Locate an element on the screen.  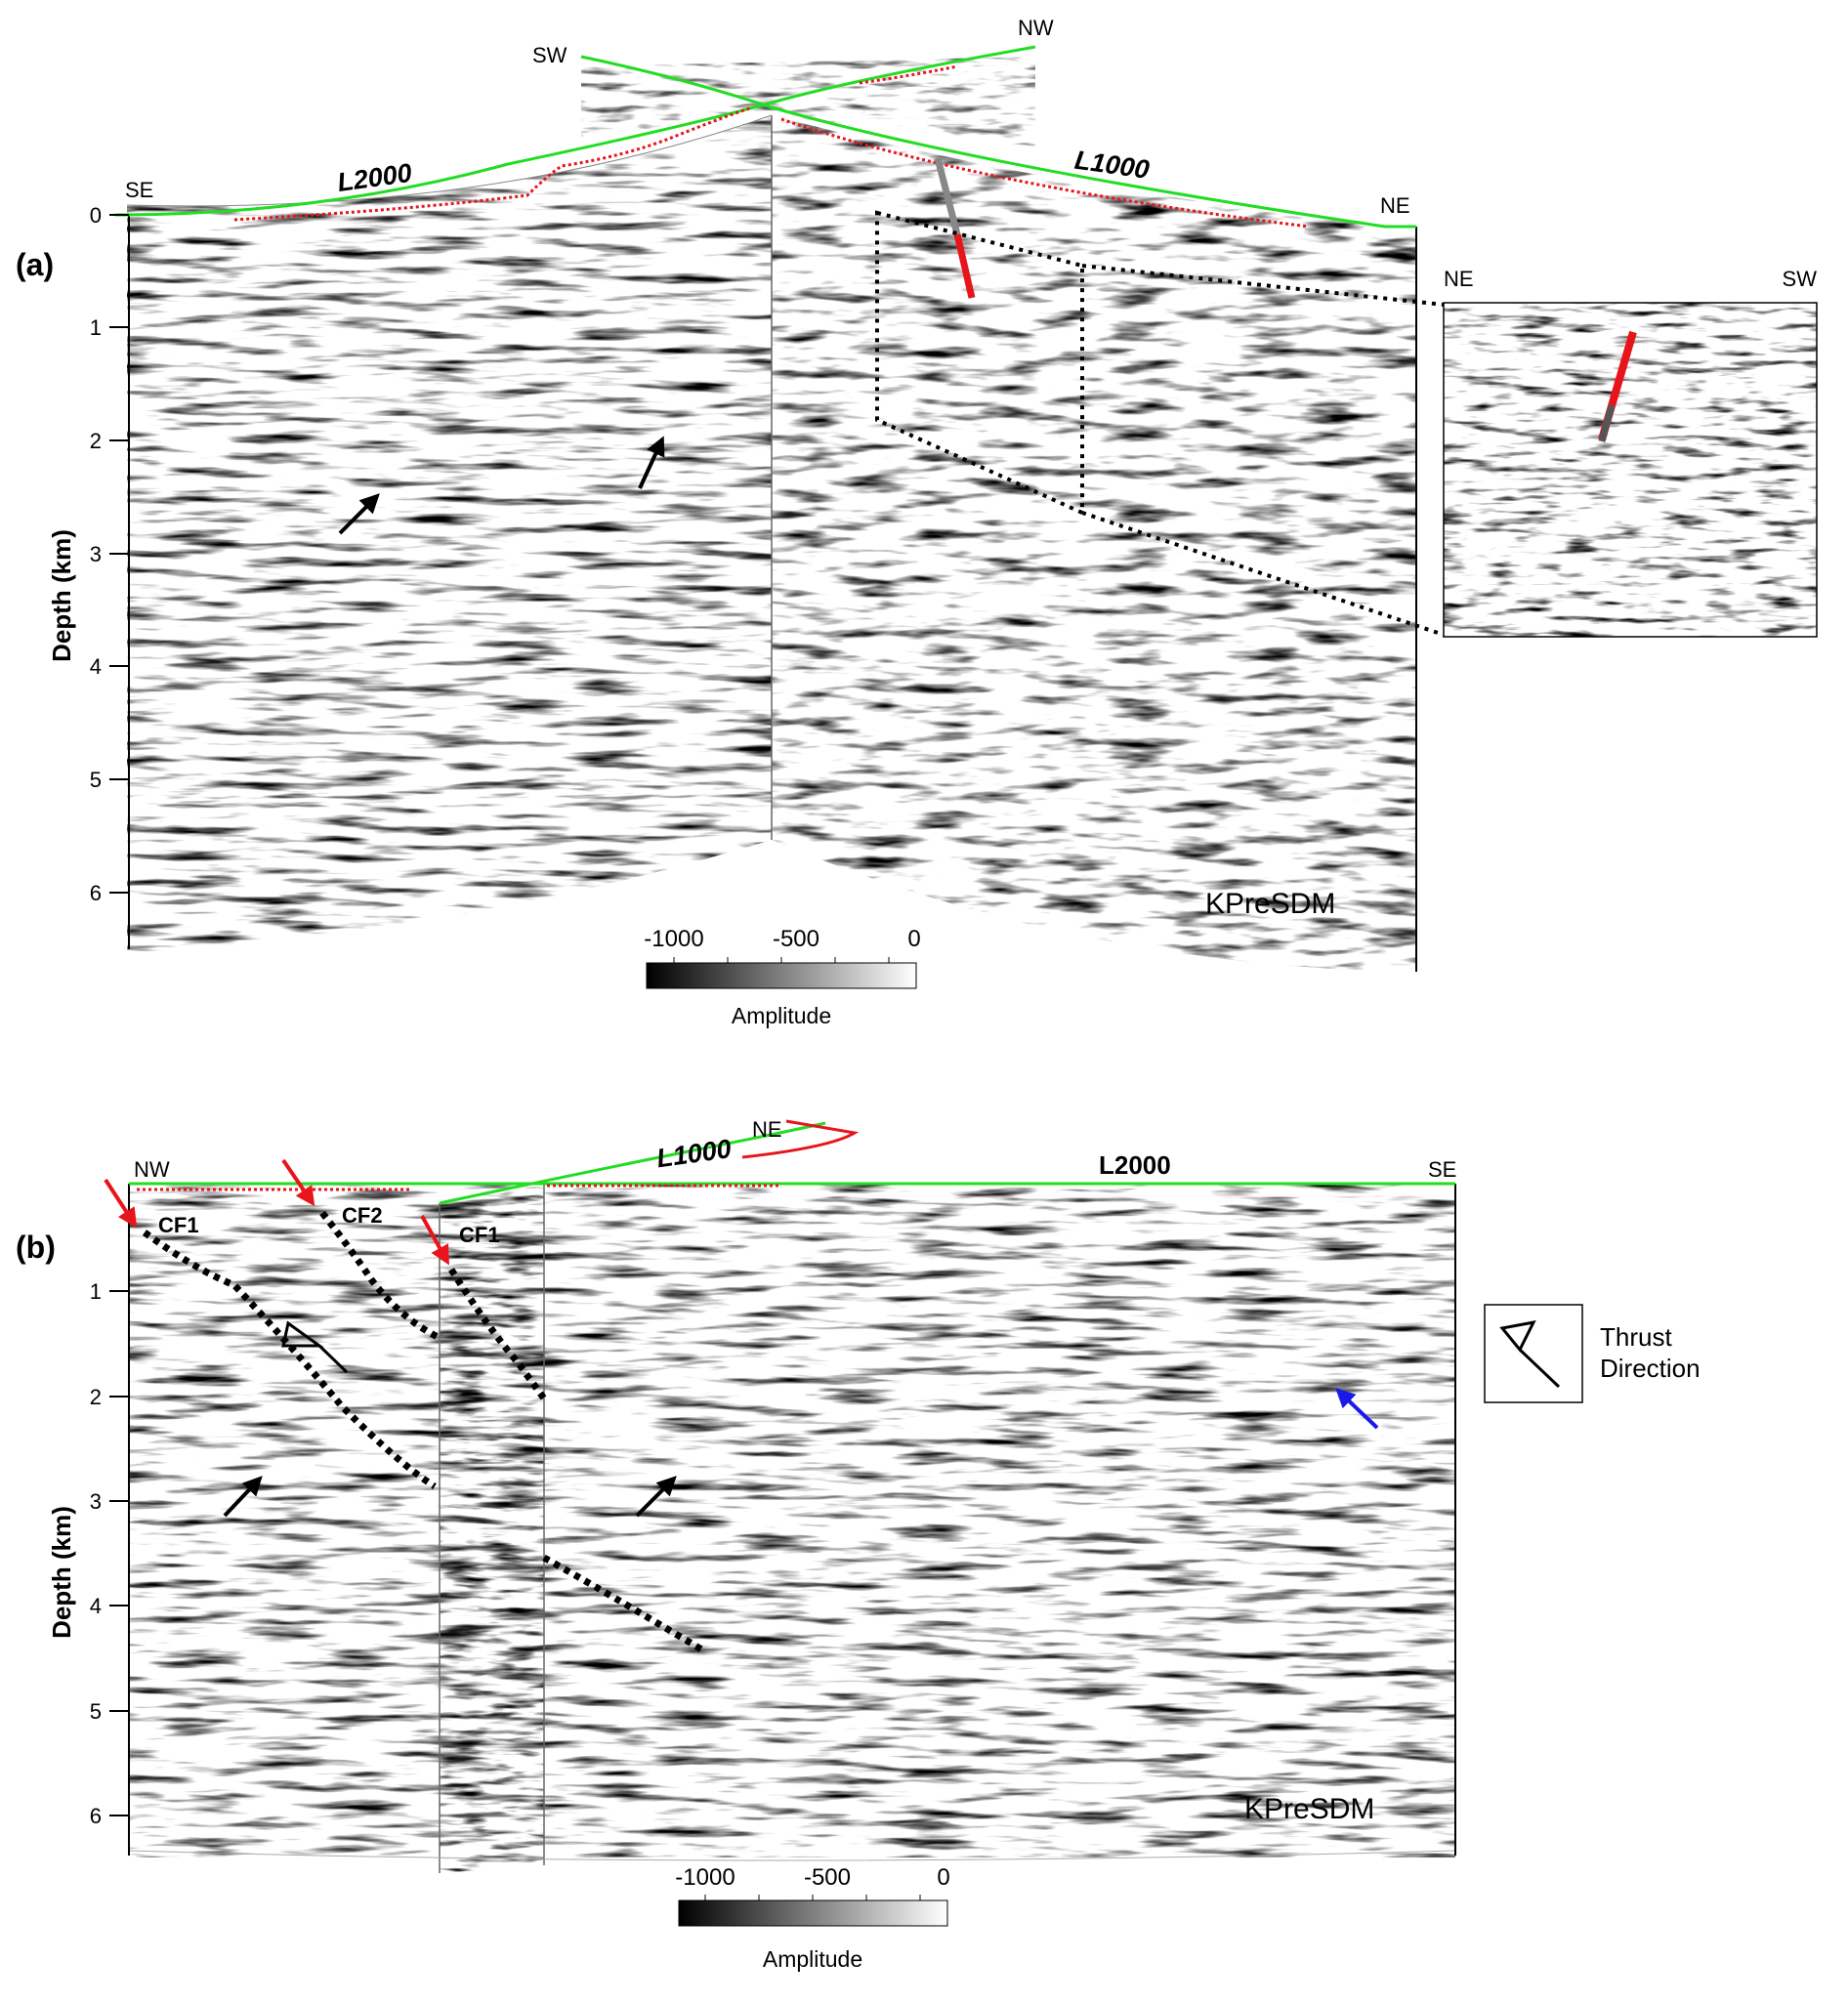
colorbar-tick-a-2: 0 is located at coordinates (913, 939).